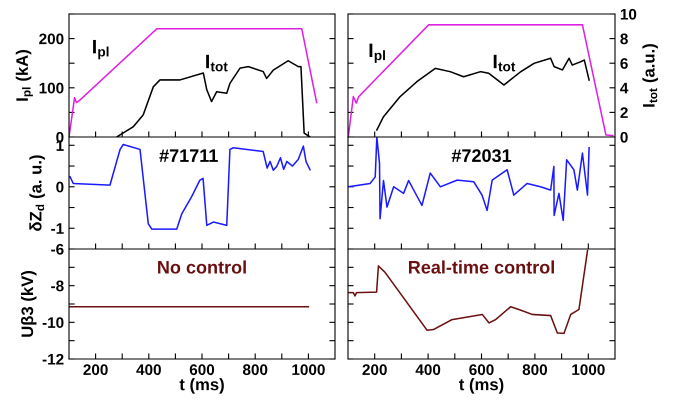 This screenshot has width=681, height=401. What do you see at coordinates (28, 304) in the screenshot?
I see `y-axis-title: Uβ3 (kV)` at bounding box center [28, 304].